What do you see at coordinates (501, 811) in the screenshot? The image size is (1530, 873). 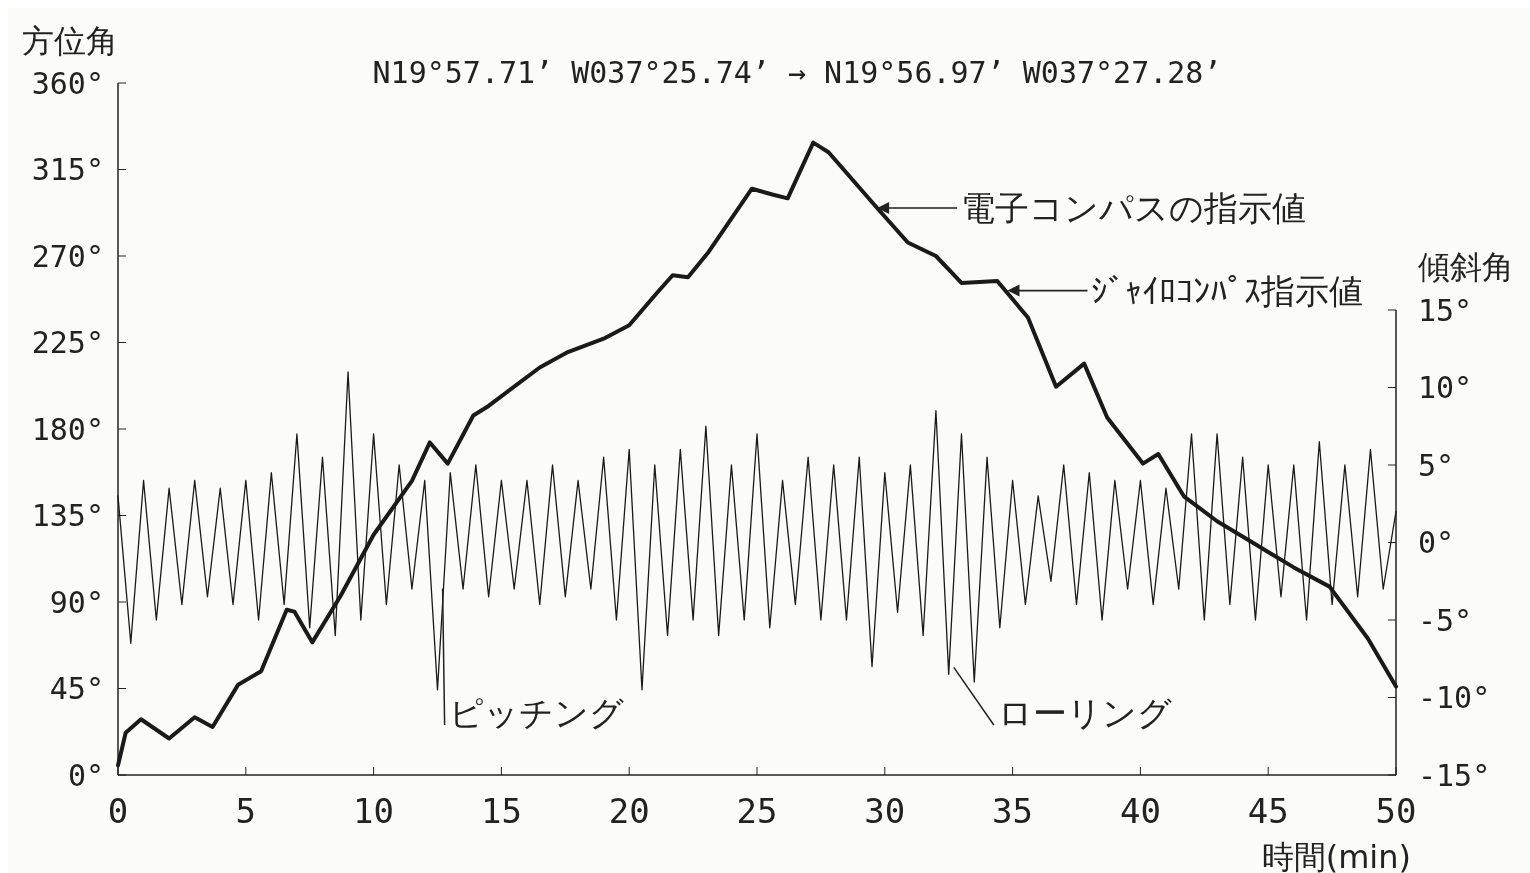 I see `x-tick-label: 15` at bounding box center [501, 811].